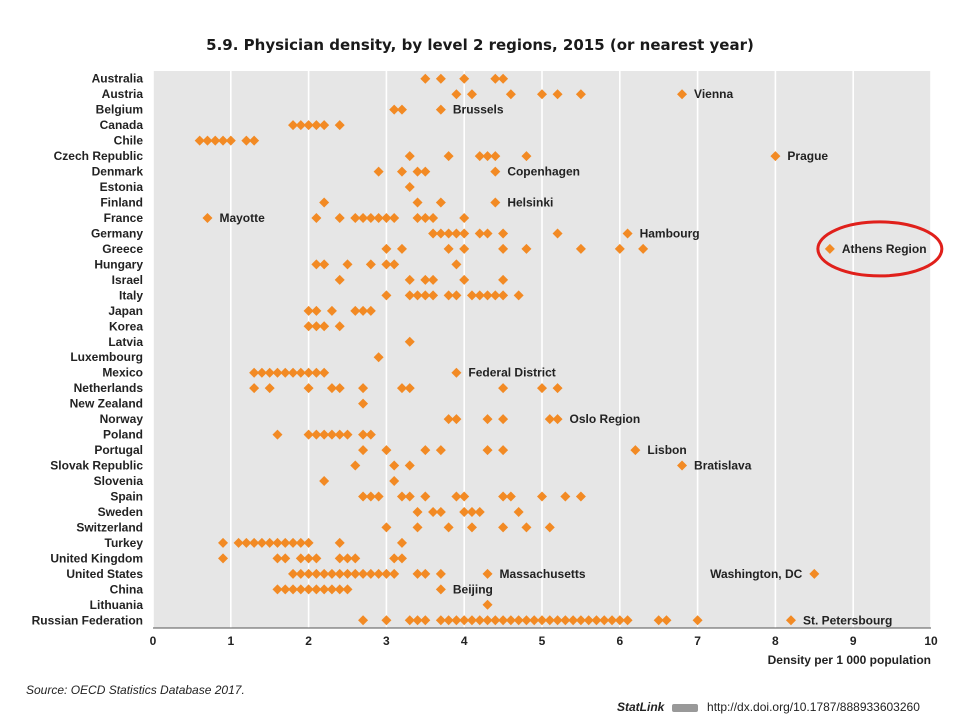 The height and width of the screenshot is (720, 960). I want to click on y-category-label: Netherlands, so click(109, 388).